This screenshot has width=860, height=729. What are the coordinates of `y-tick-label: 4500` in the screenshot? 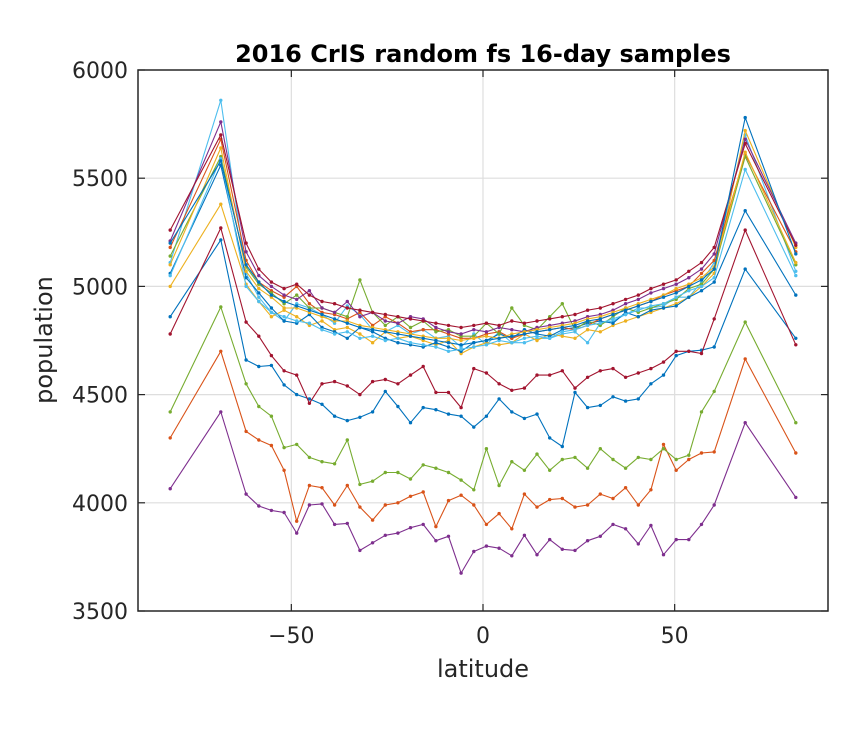 It's located at (100, 396).